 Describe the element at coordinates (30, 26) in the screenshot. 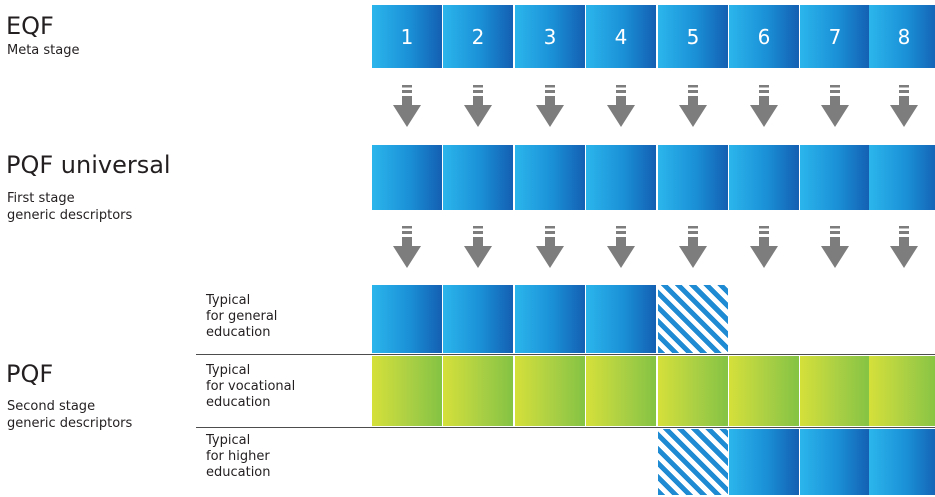

I see `eqf-title: EQF` at that location.